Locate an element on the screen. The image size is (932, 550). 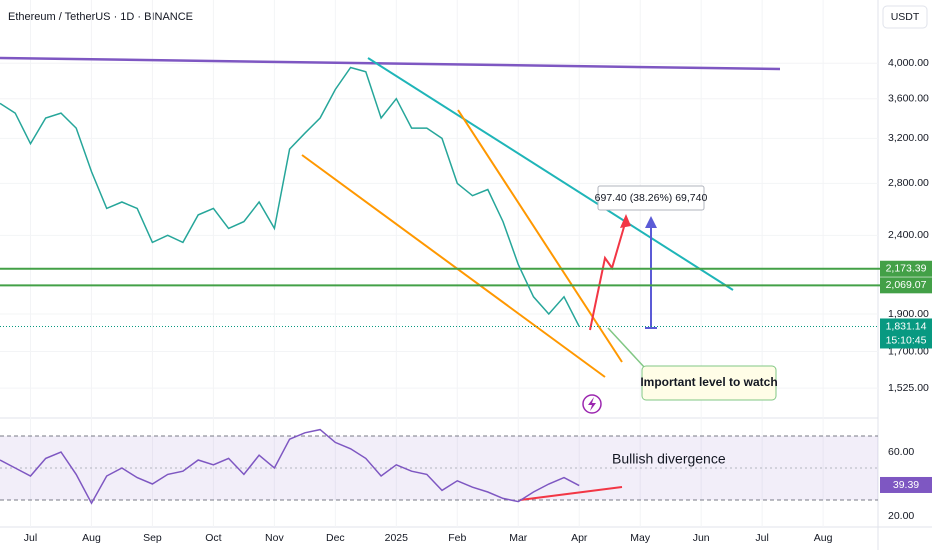
chart-title: Ethereum / TetherUS · 1D · BINANCE is located at coordinates (100, 17).